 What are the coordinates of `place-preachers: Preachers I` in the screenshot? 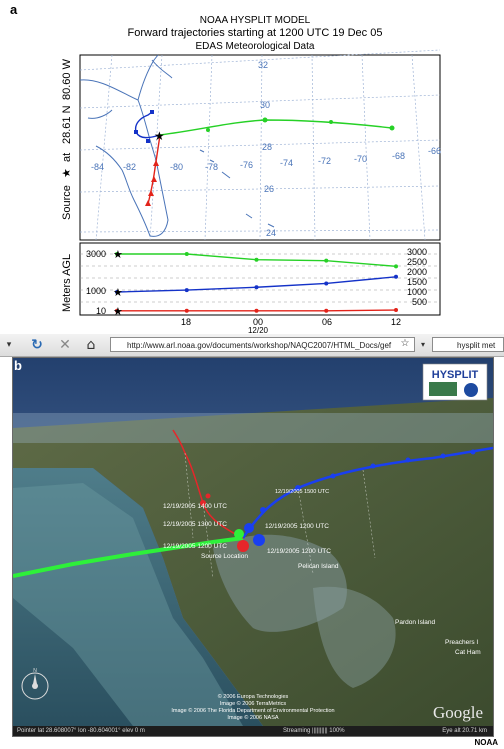 It's located at (461, 642).